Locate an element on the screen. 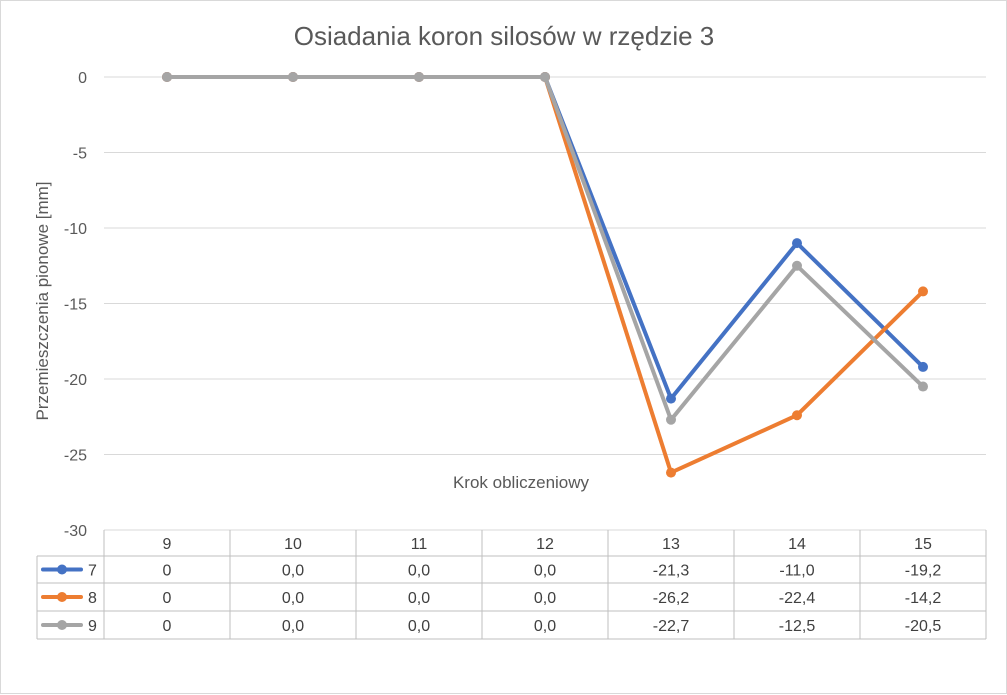 The width and height of the screenshot is (1007, 695). y-tick-labels: 0 -5 -10 -15 -20 -25 -30 is located at coordinates (75, 305).